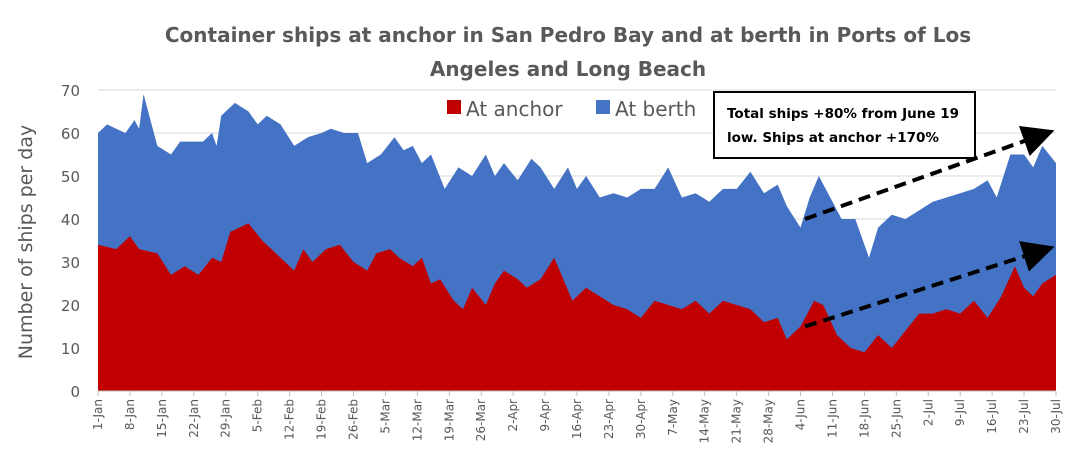 This screenshot has height=470, width=1080. I want to click on x-tick-label: 9-Jul, so click(960, 412).